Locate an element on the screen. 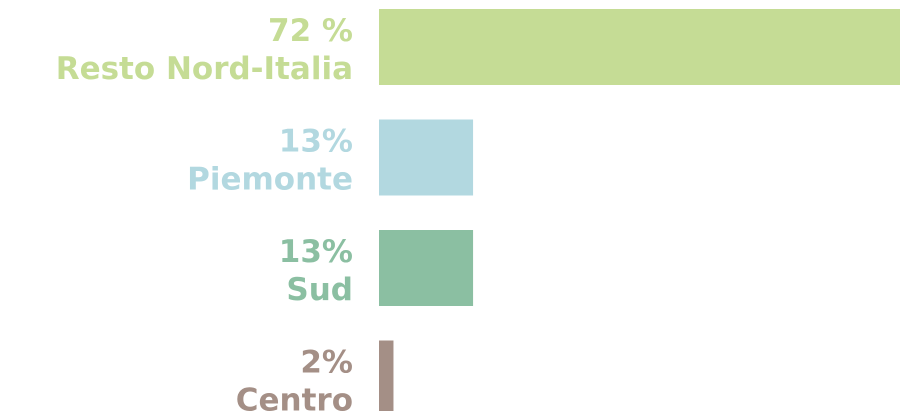  category-label: Resto Nord-Italia is located at coordinates (204, 69).